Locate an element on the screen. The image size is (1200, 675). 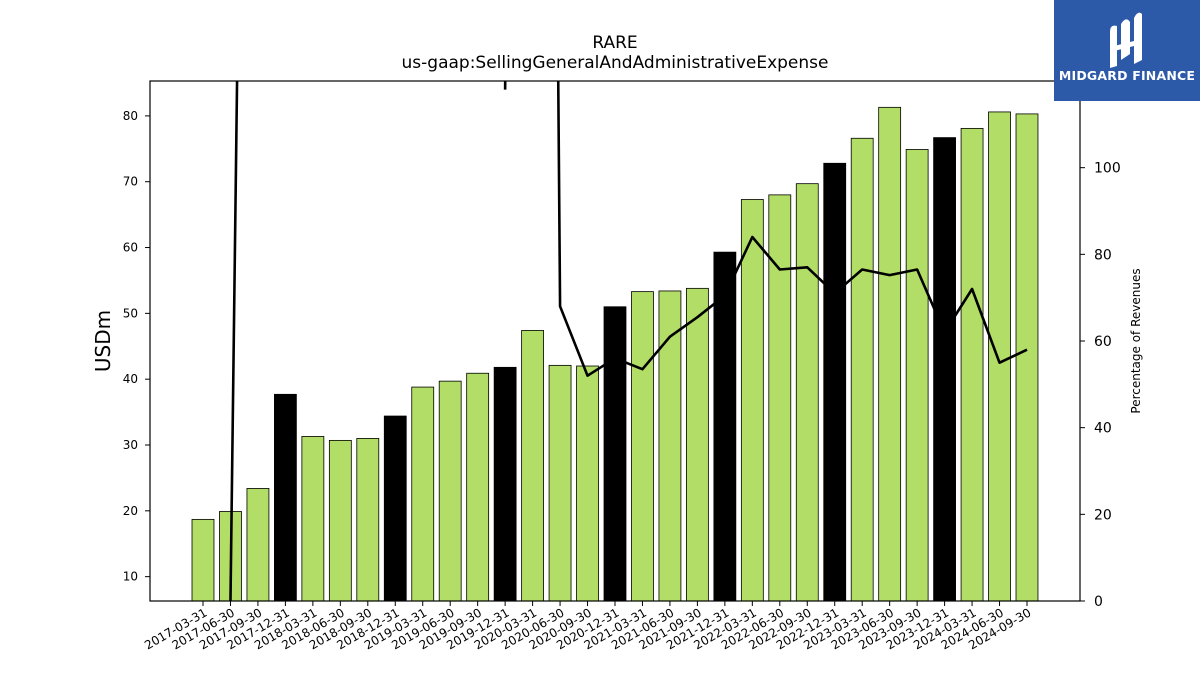
y2-tick-label: 100 is located at coordinates (1107, 169).